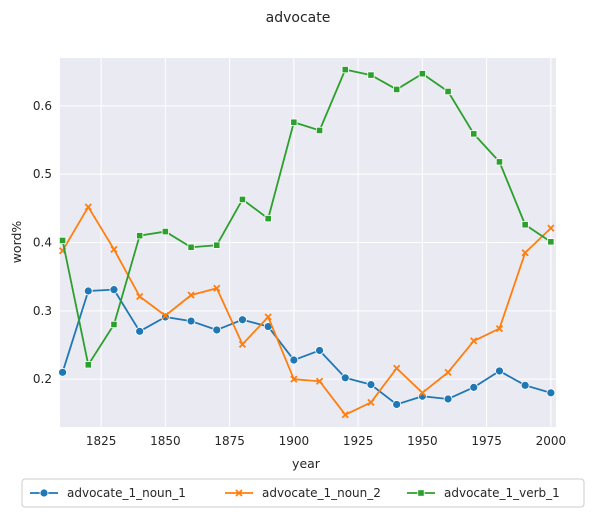 This screenshot has height=515, width=595. I want to click on legend-item: advocate_1_noun_1, so click(108, 493).